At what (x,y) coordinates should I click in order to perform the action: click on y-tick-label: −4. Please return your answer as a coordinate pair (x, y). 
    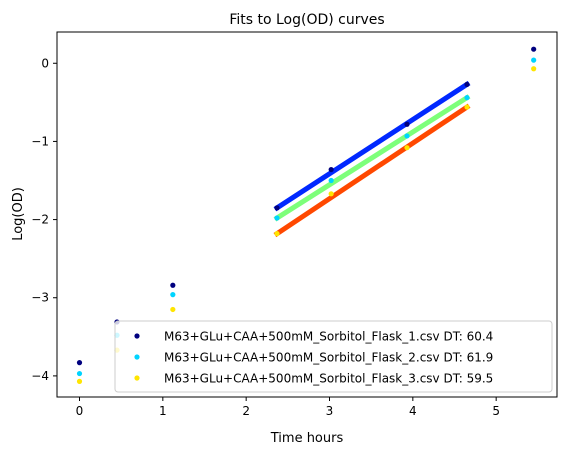
    Looking at the image, I should click on (40, 376).